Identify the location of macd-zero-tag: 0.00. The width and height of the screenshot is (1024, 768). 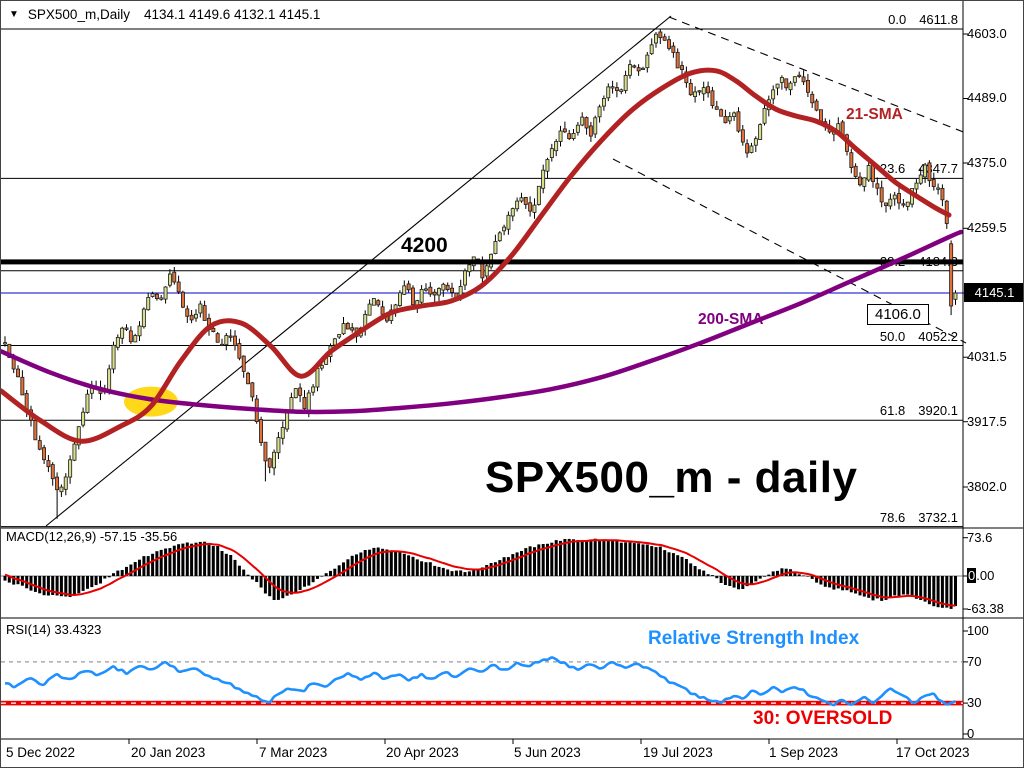
(980, 576).